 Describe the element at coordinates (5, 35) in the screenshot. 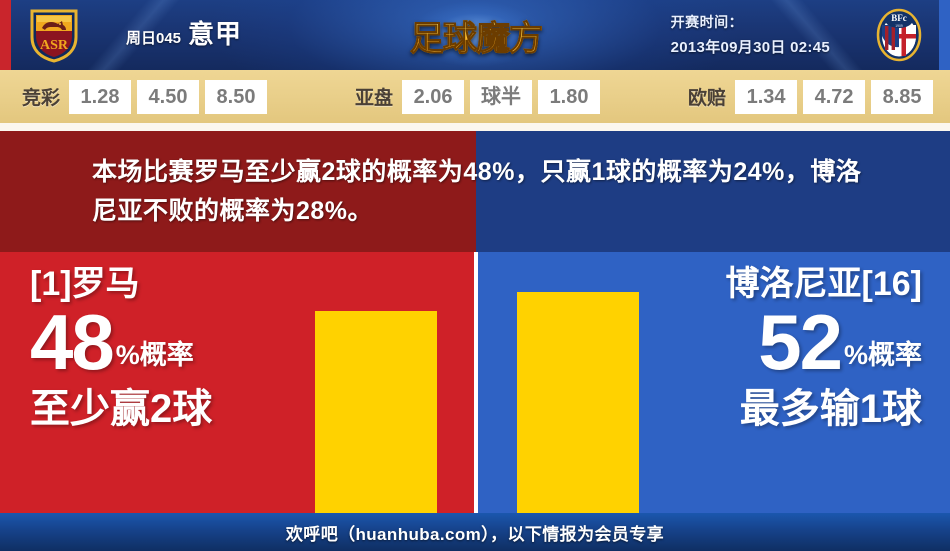

I see `header-left-red-edge` at that location.